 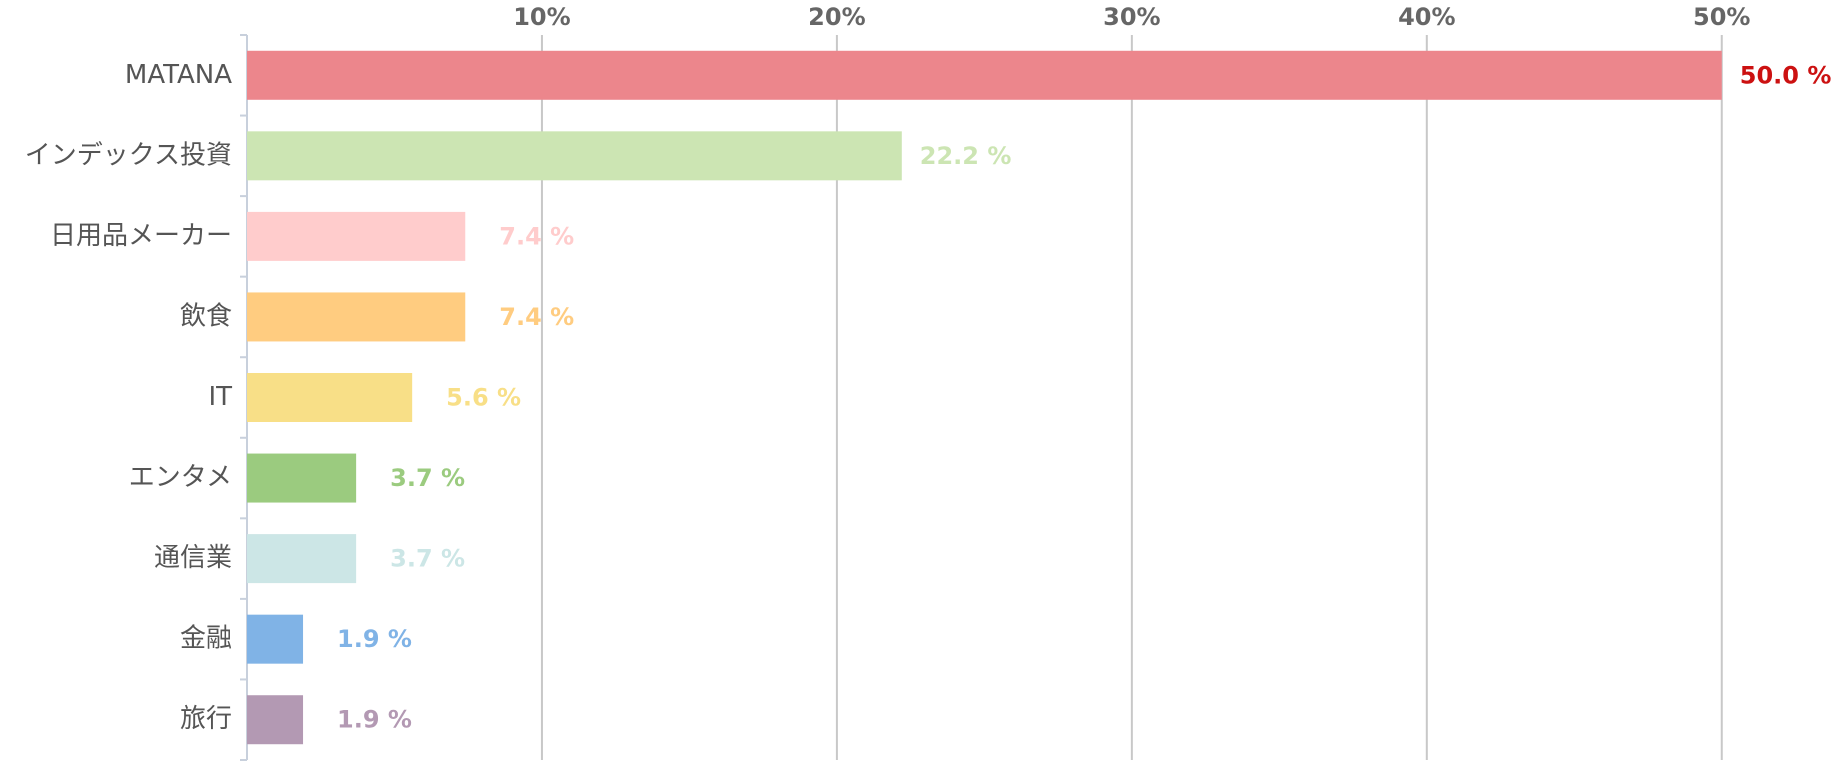 I want to click on y-tick-label: 飲食, so click(x=206, y=316).